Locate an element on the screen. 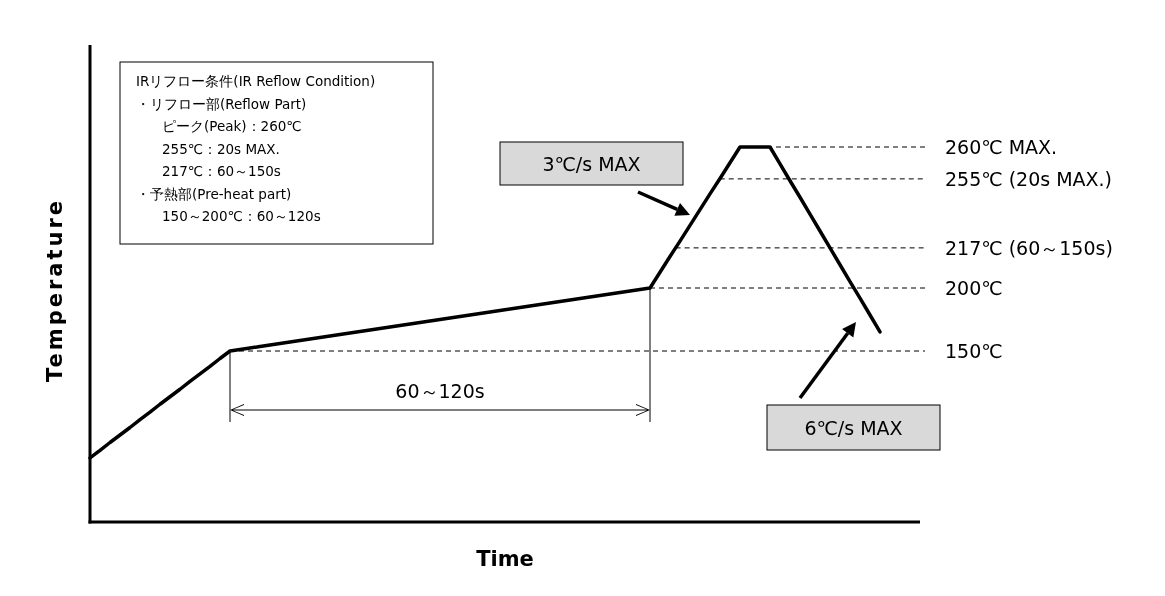 The width and height of the screenshot is (1165, 596). ref-line-label: 217℃ (60～150s) is located at coordinates (1029, 247).